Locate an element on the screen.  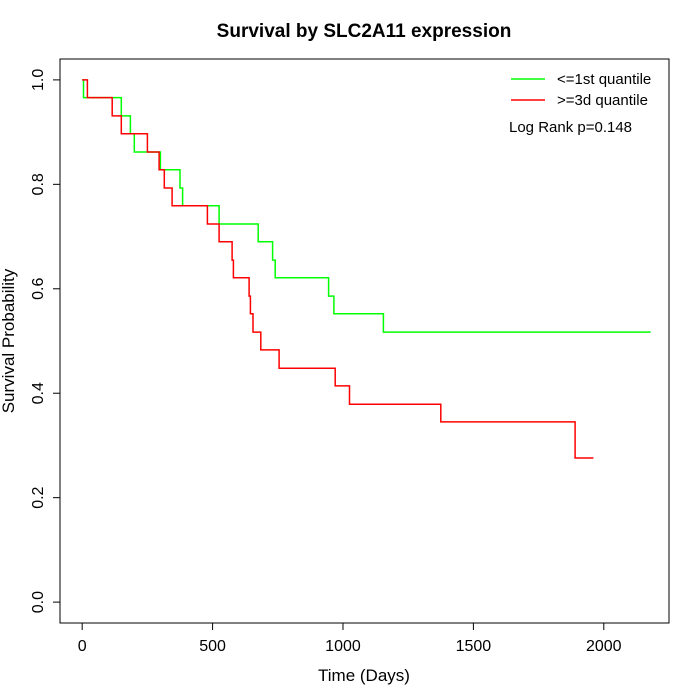
x-tick-label: 1000 is located at coordinates (343, 646).